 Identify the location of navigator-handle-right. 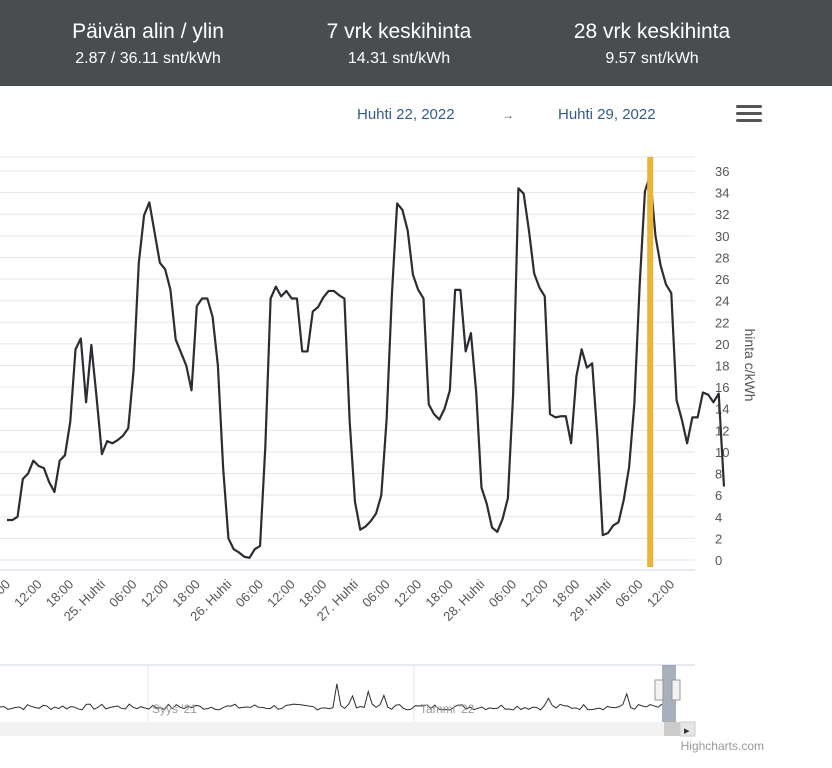
(676, 690).